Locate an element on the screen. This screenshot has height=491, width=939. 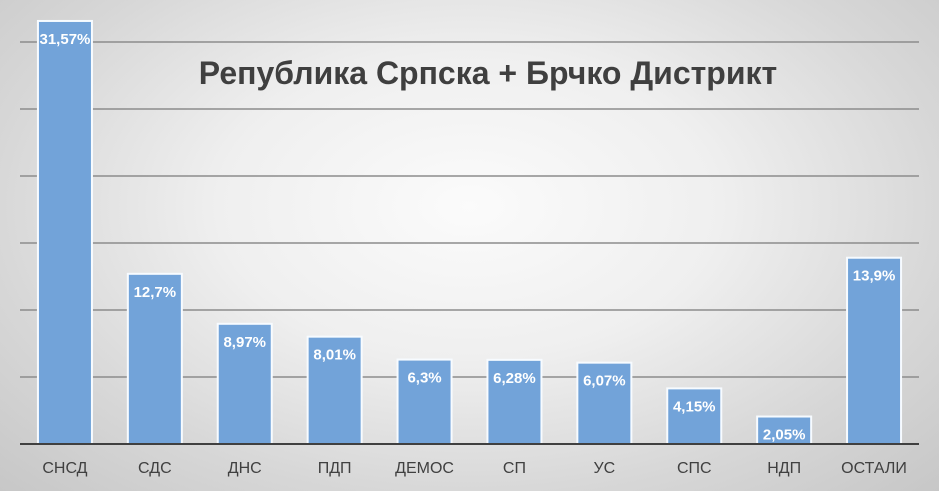
x-axis-categories: СНСД СДС ДНС ПДП ДЕМОС СП УС СПС НДП ОСТАЛИ is located at coordinates (474, 468).